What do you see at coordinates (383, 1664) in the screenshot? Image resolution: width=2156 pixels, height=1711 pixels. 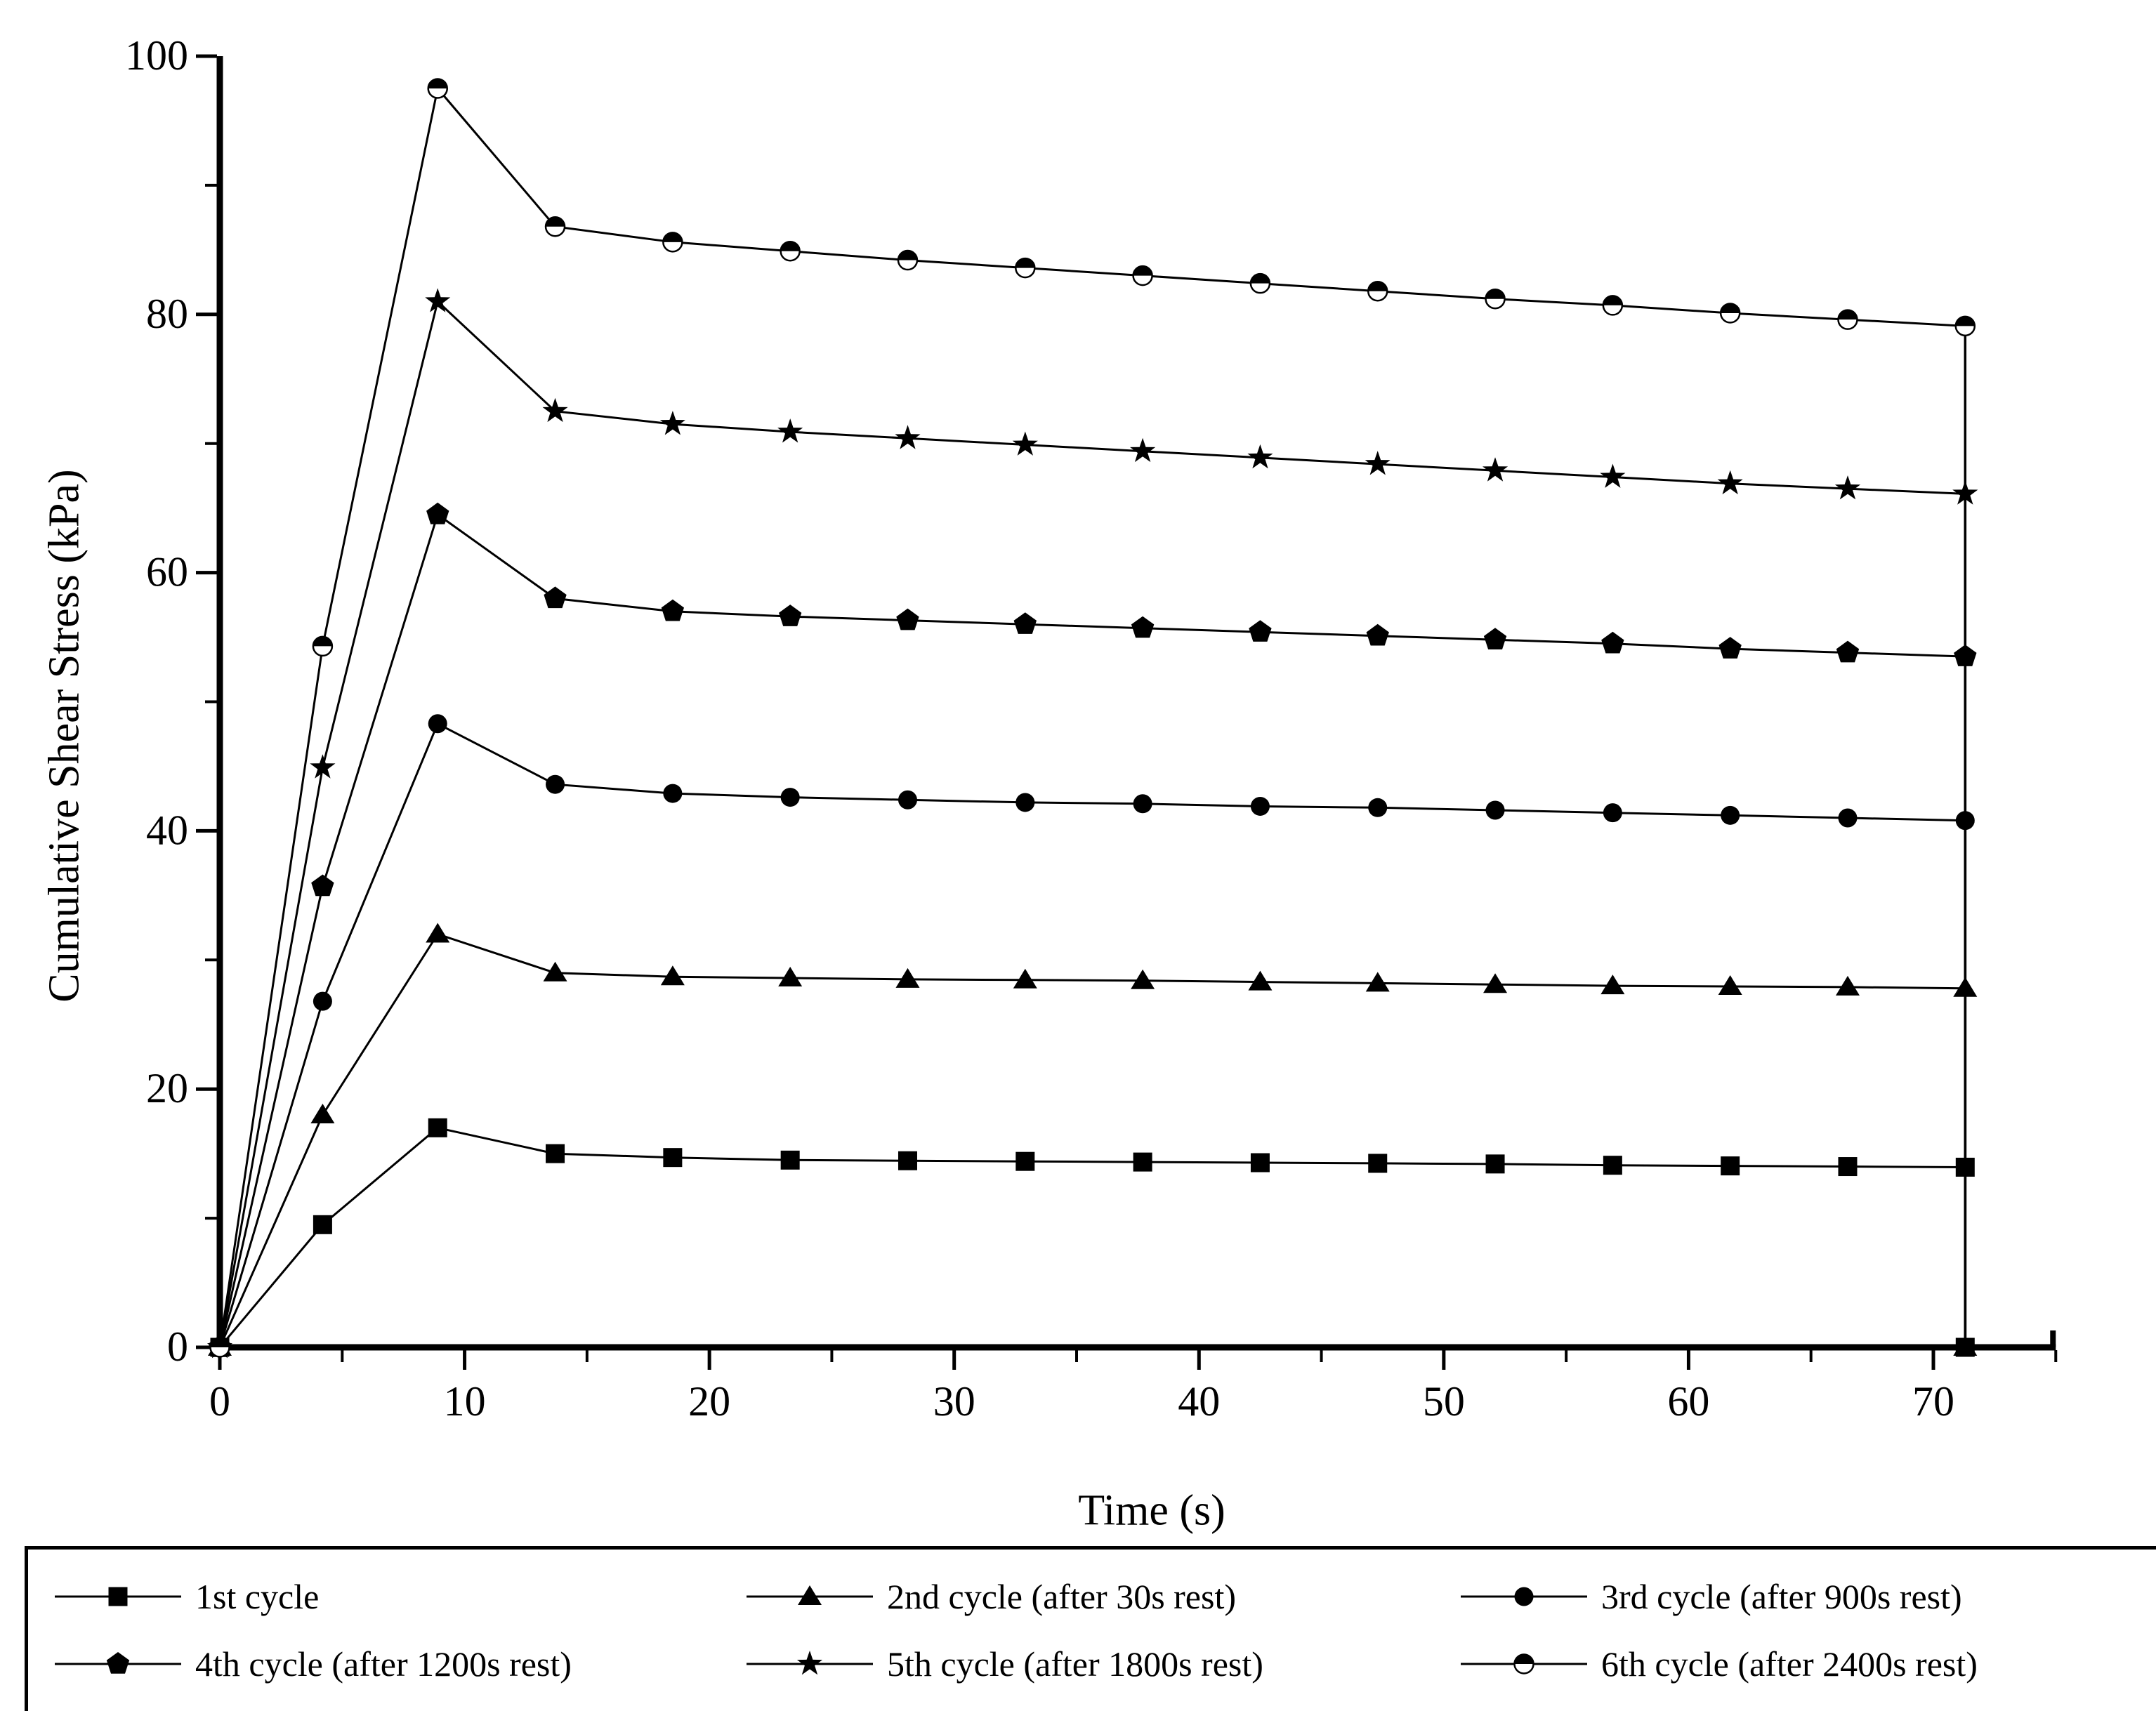 I see `legend-label: 4th cycle (after 1200s rest)` at bounding box center [383, 1664].